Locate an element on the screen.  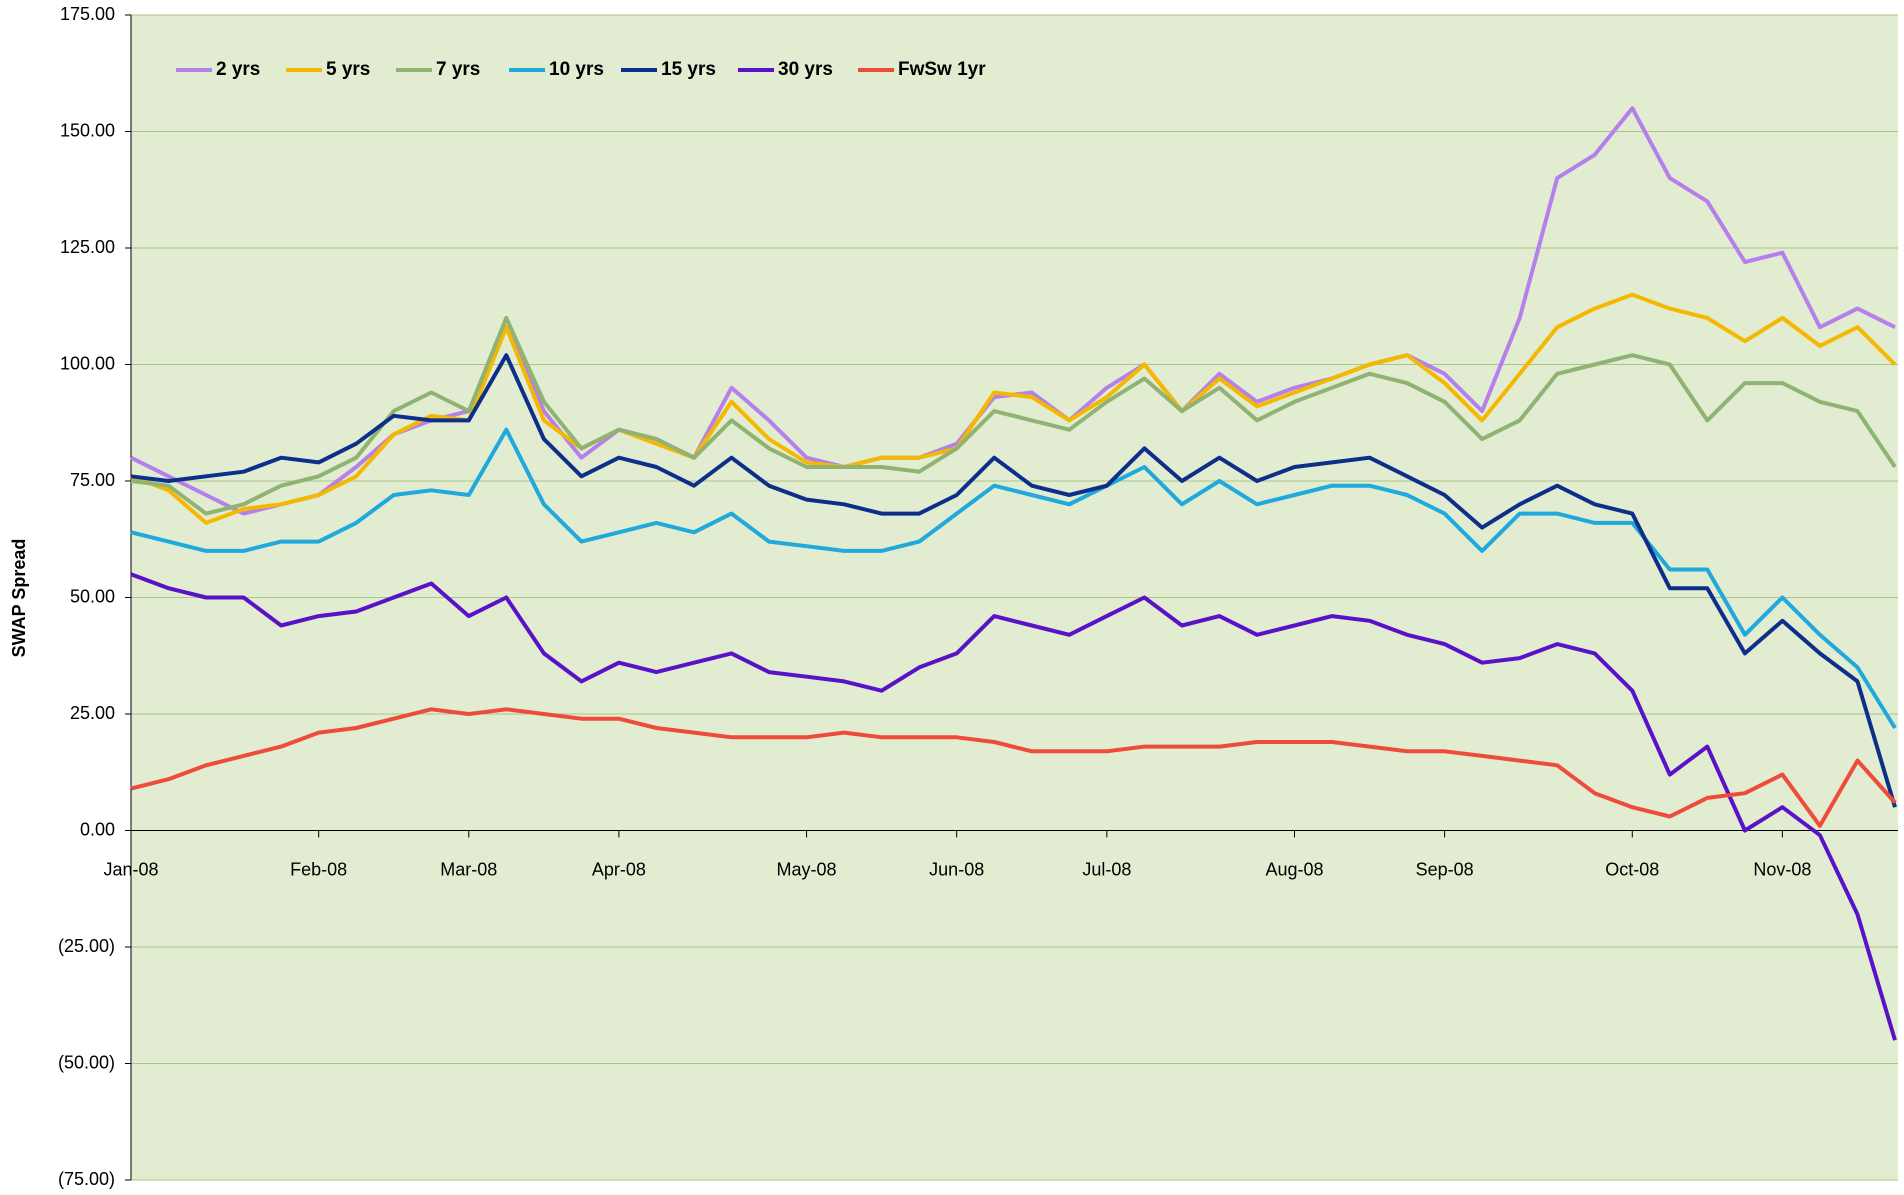
y-tick-label: 125.00 is located at coordinates (87, 247).